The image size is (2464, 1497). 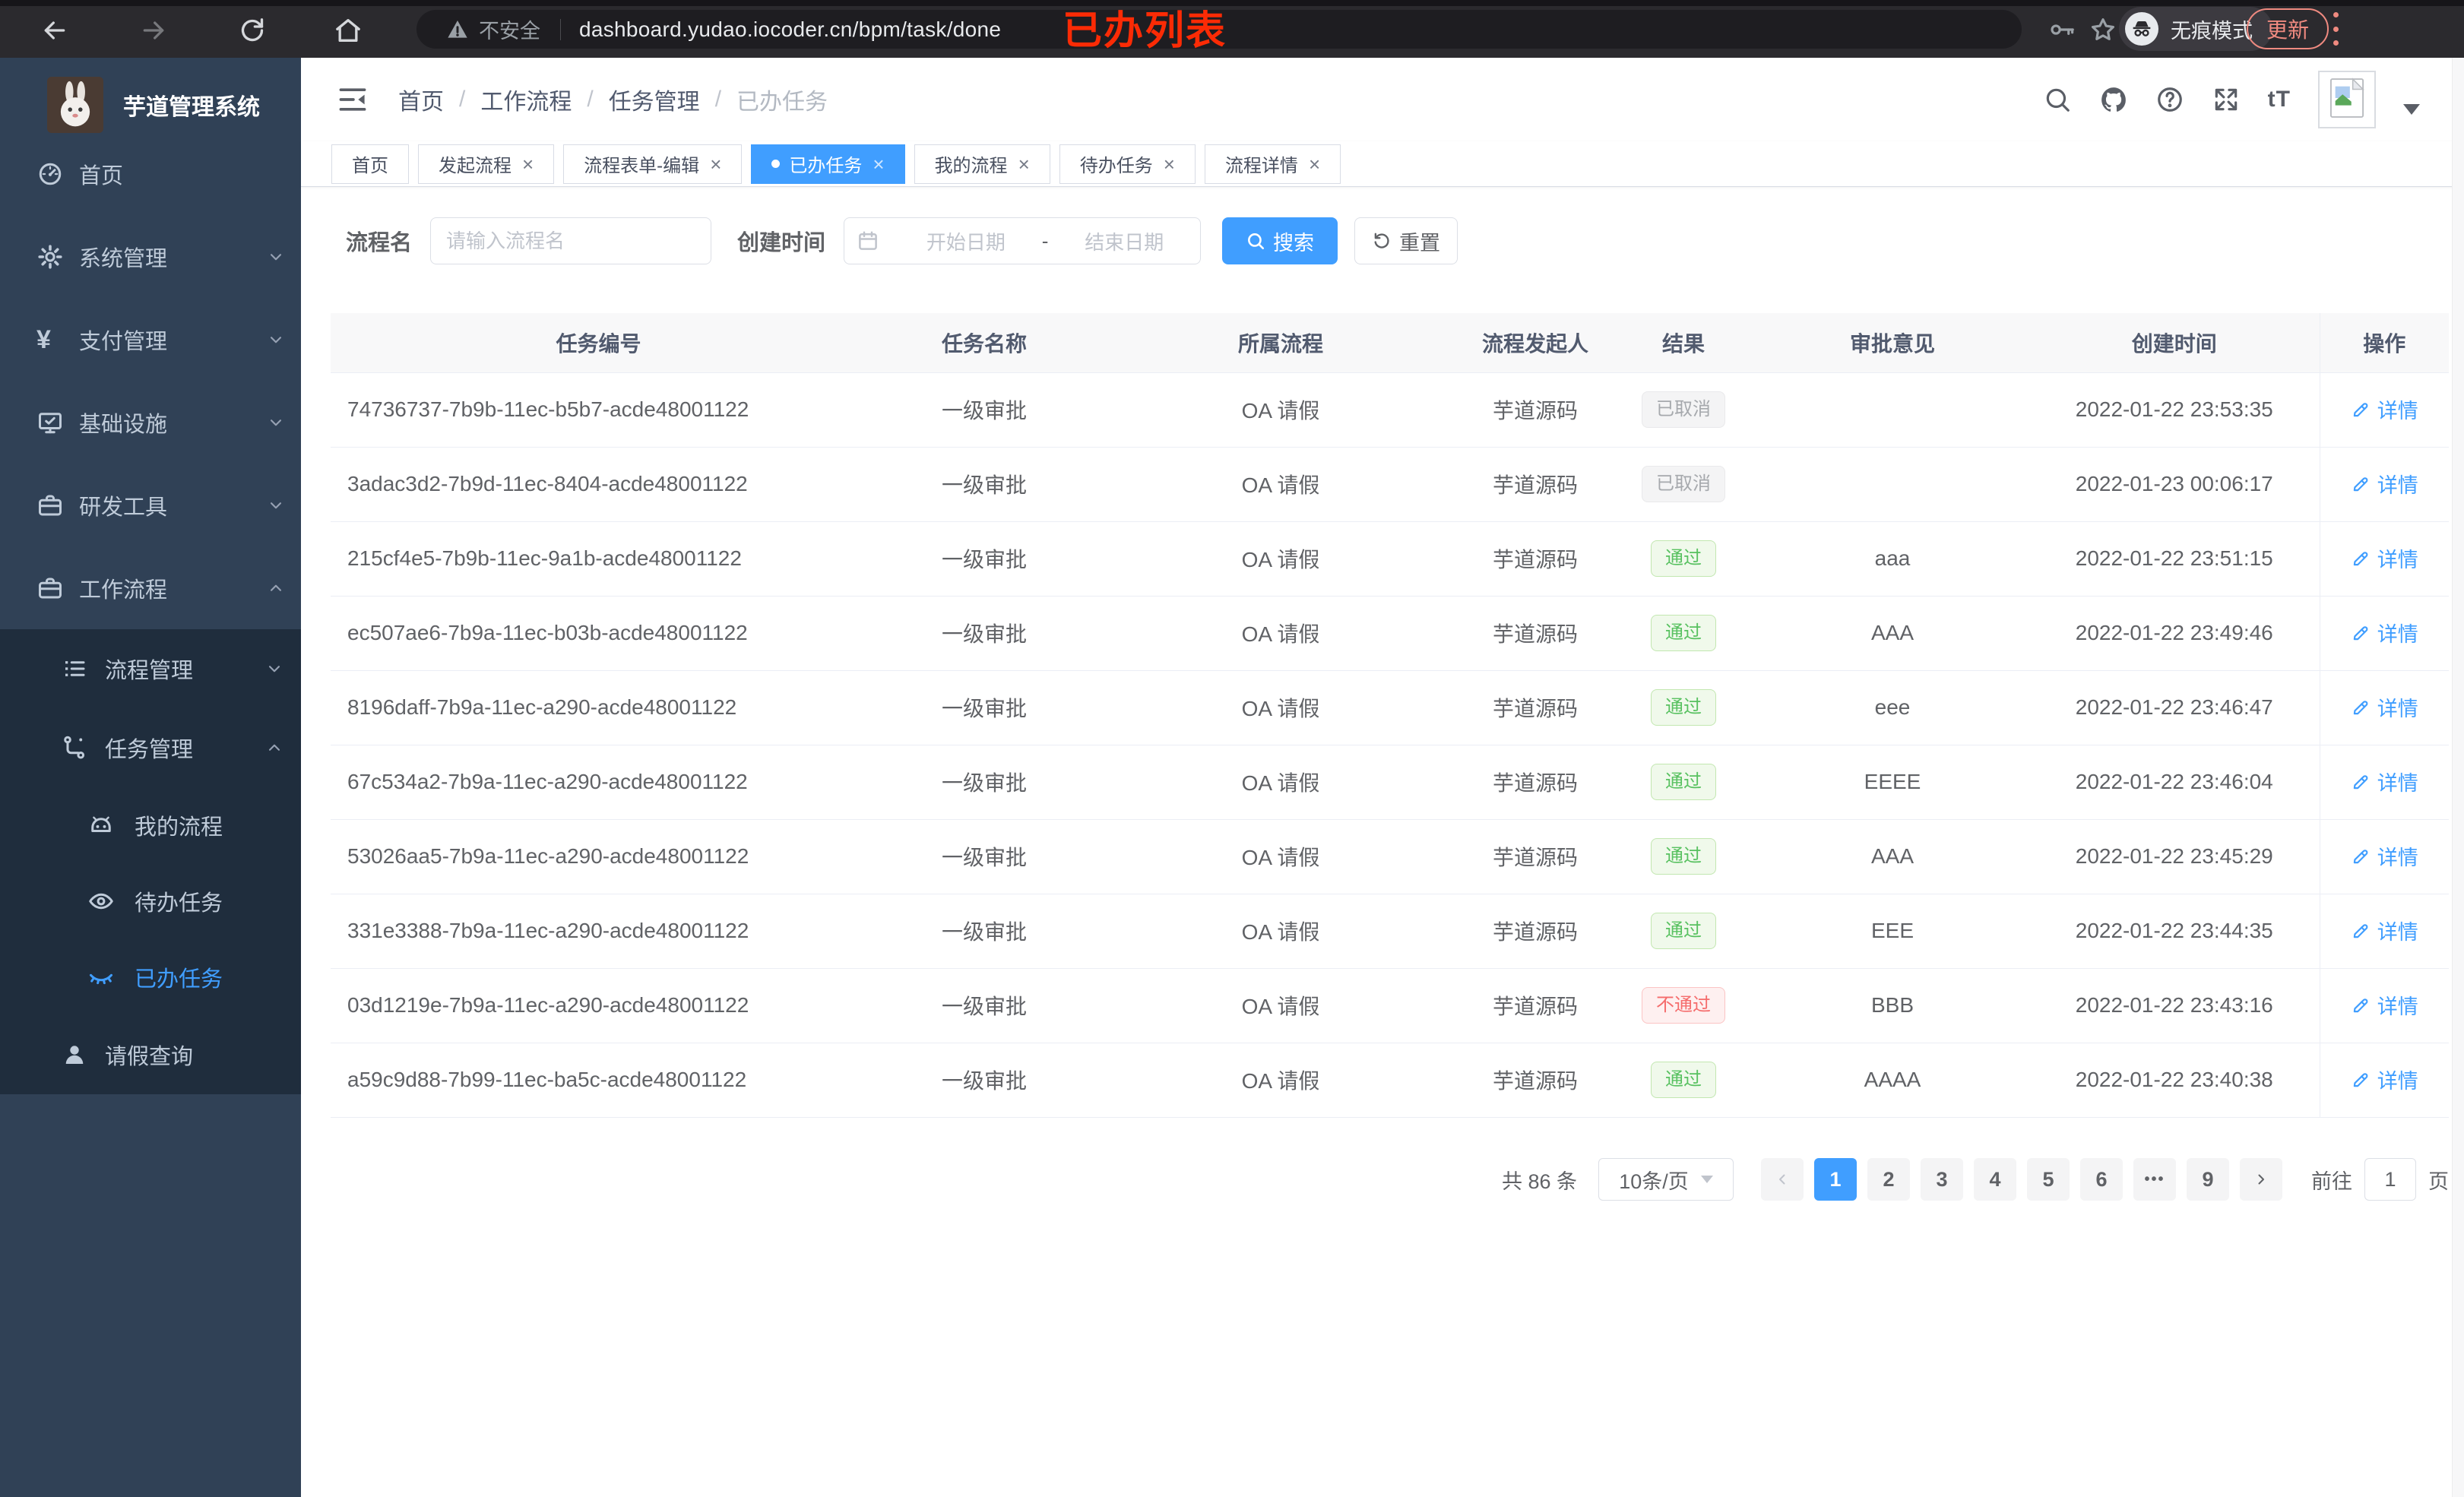 What do you see at coordinates (1892, 857) in the screenshot?
I see `comment-cell: AAA` at bounding box center [1892, 857].